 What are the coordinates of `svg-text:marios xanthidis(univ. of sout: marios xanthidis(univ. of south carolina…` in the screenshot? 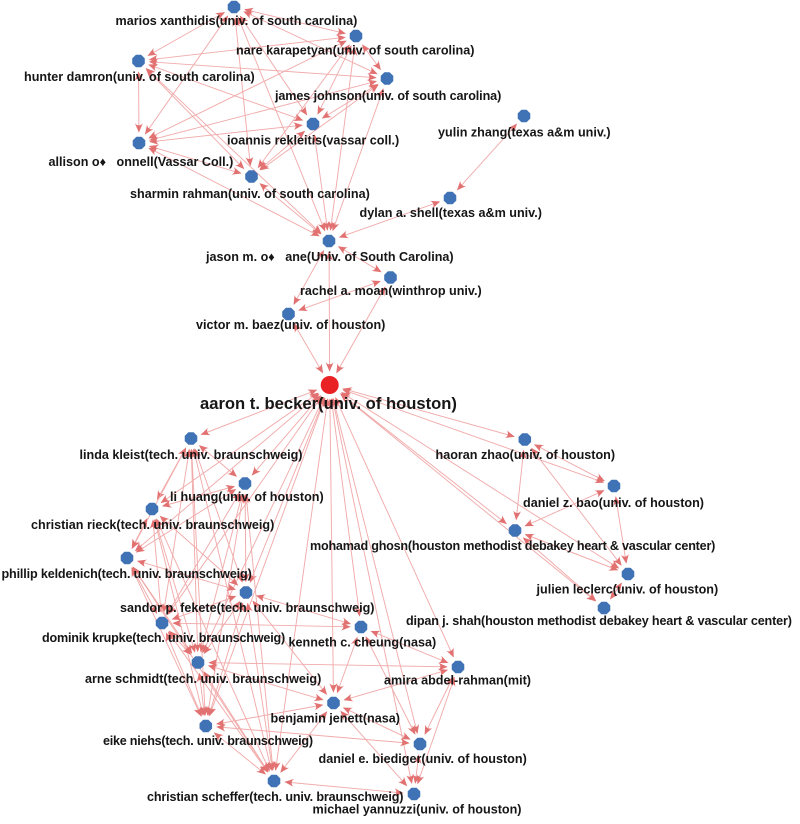 It's located at (237, 21).